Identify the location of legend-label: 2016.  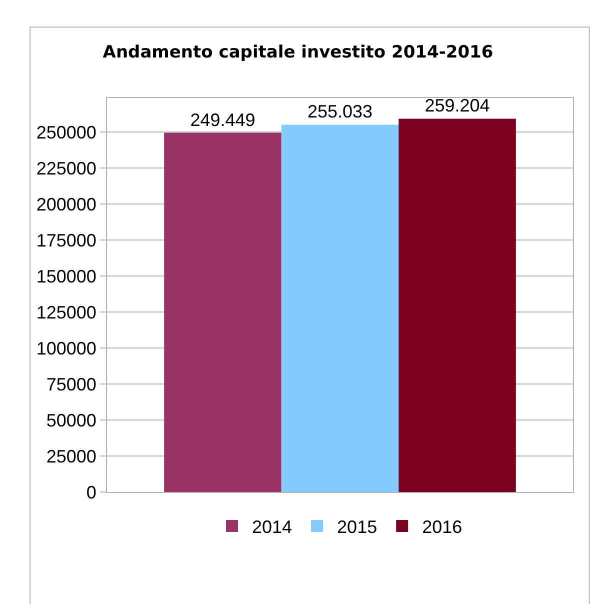
(442, 526).